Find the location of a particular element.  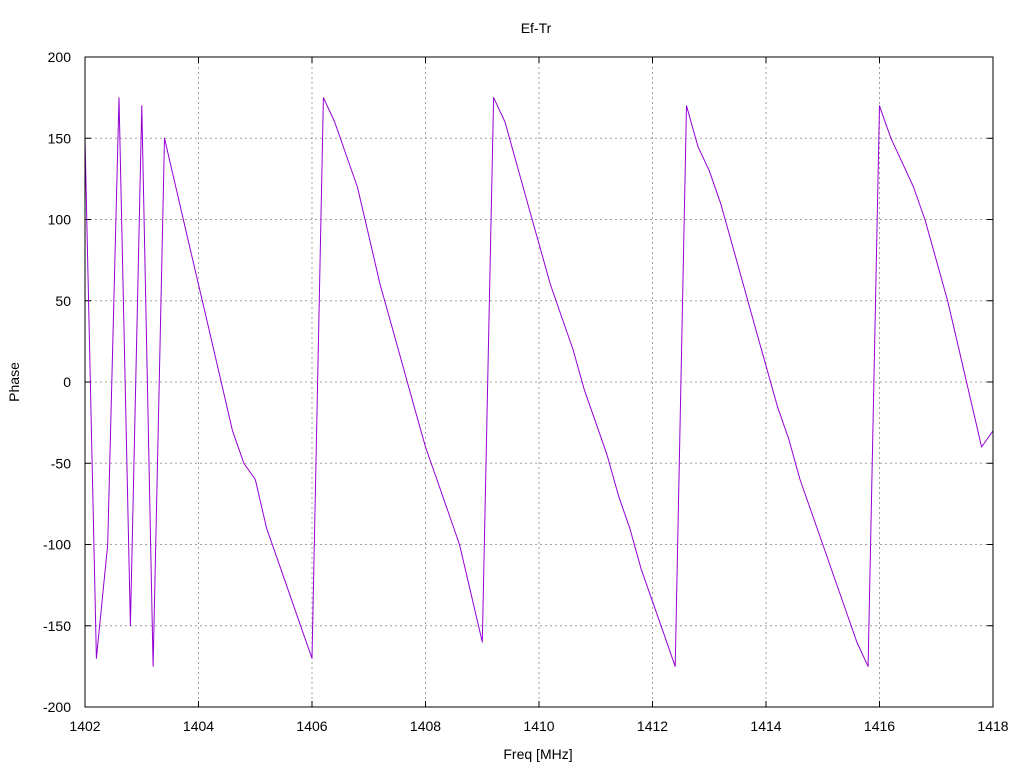

y-tick-label: -150 is located at coordinates (57, 626).